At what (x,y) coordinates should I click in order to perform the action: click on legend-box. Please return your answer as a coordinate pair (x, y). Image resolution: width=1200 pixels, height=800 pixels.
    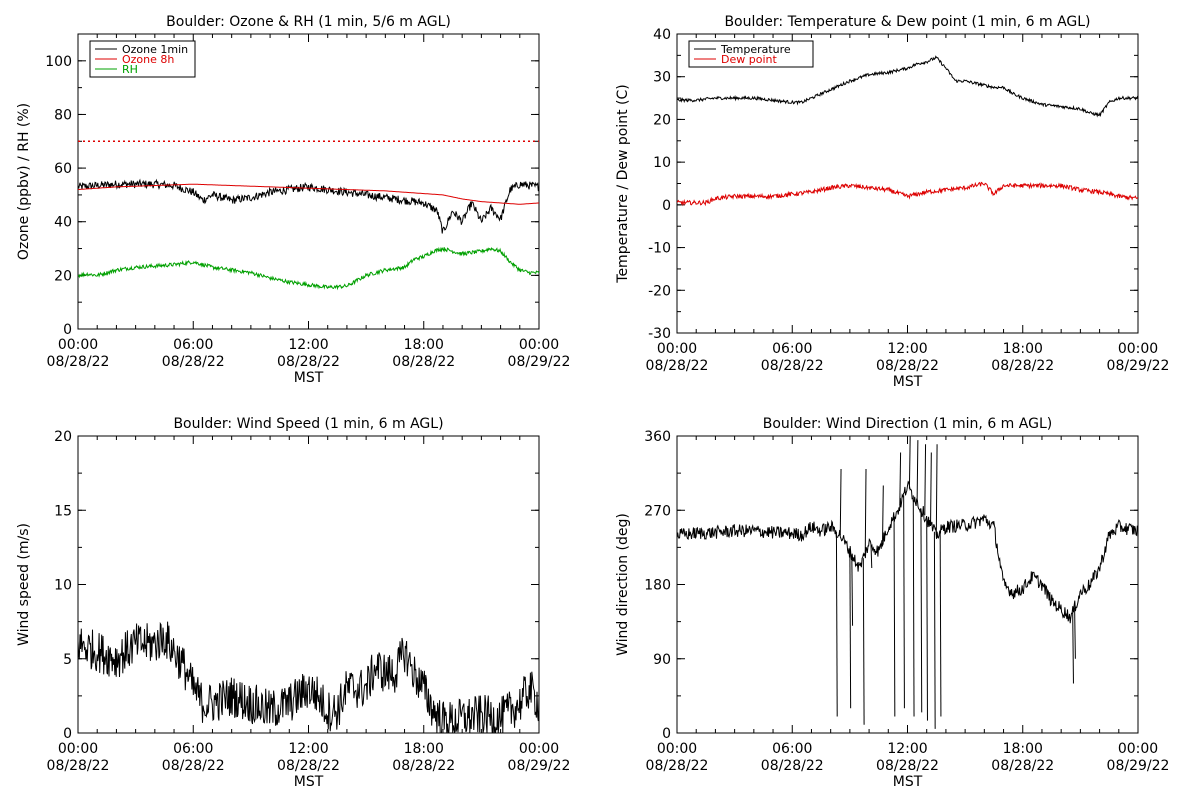
    Looking at the image, I should click on (751, 54).